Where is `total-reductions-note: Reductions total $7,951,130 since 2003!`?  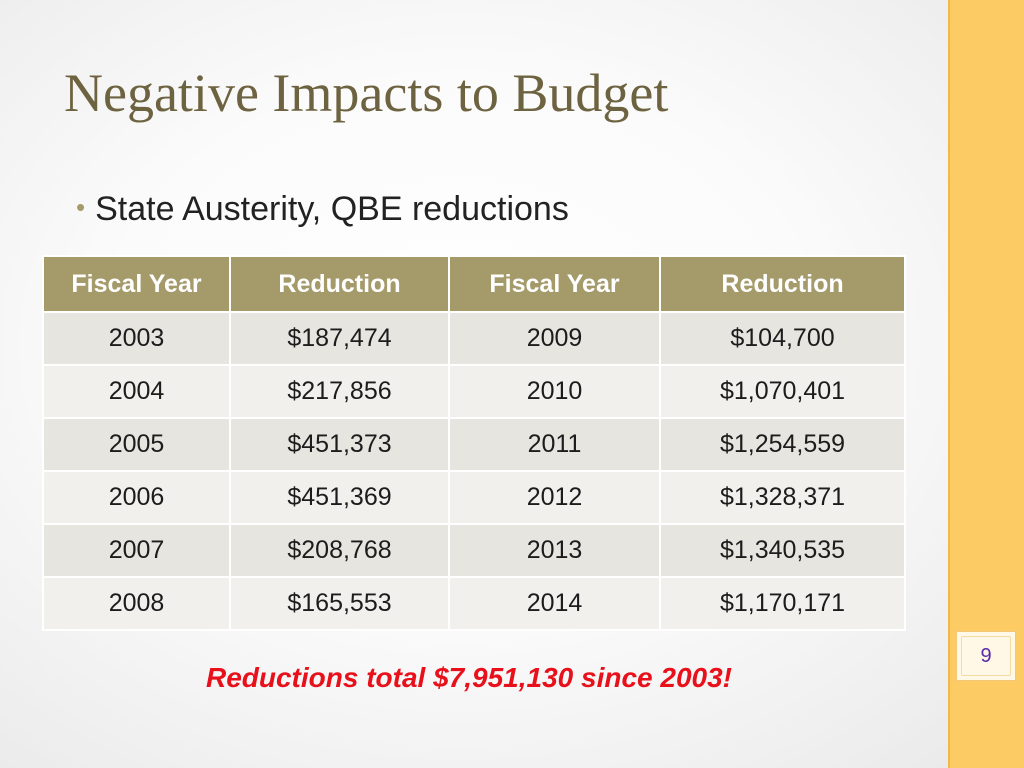
total-reductions-note: Reductions total $7,951,130 since 2003! is located at coordinates (469, 677).